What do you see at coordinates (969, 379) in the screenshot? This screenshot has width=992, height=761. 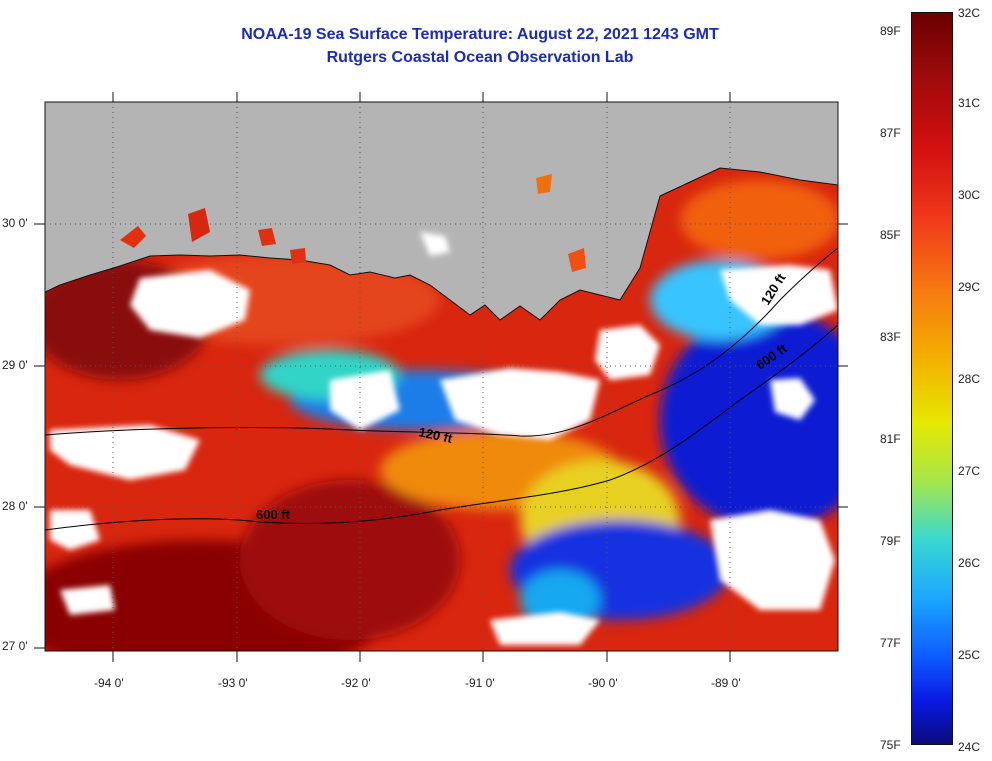 I see `colorbar-celsius-label: 28C` at bounding box center [969, 379].